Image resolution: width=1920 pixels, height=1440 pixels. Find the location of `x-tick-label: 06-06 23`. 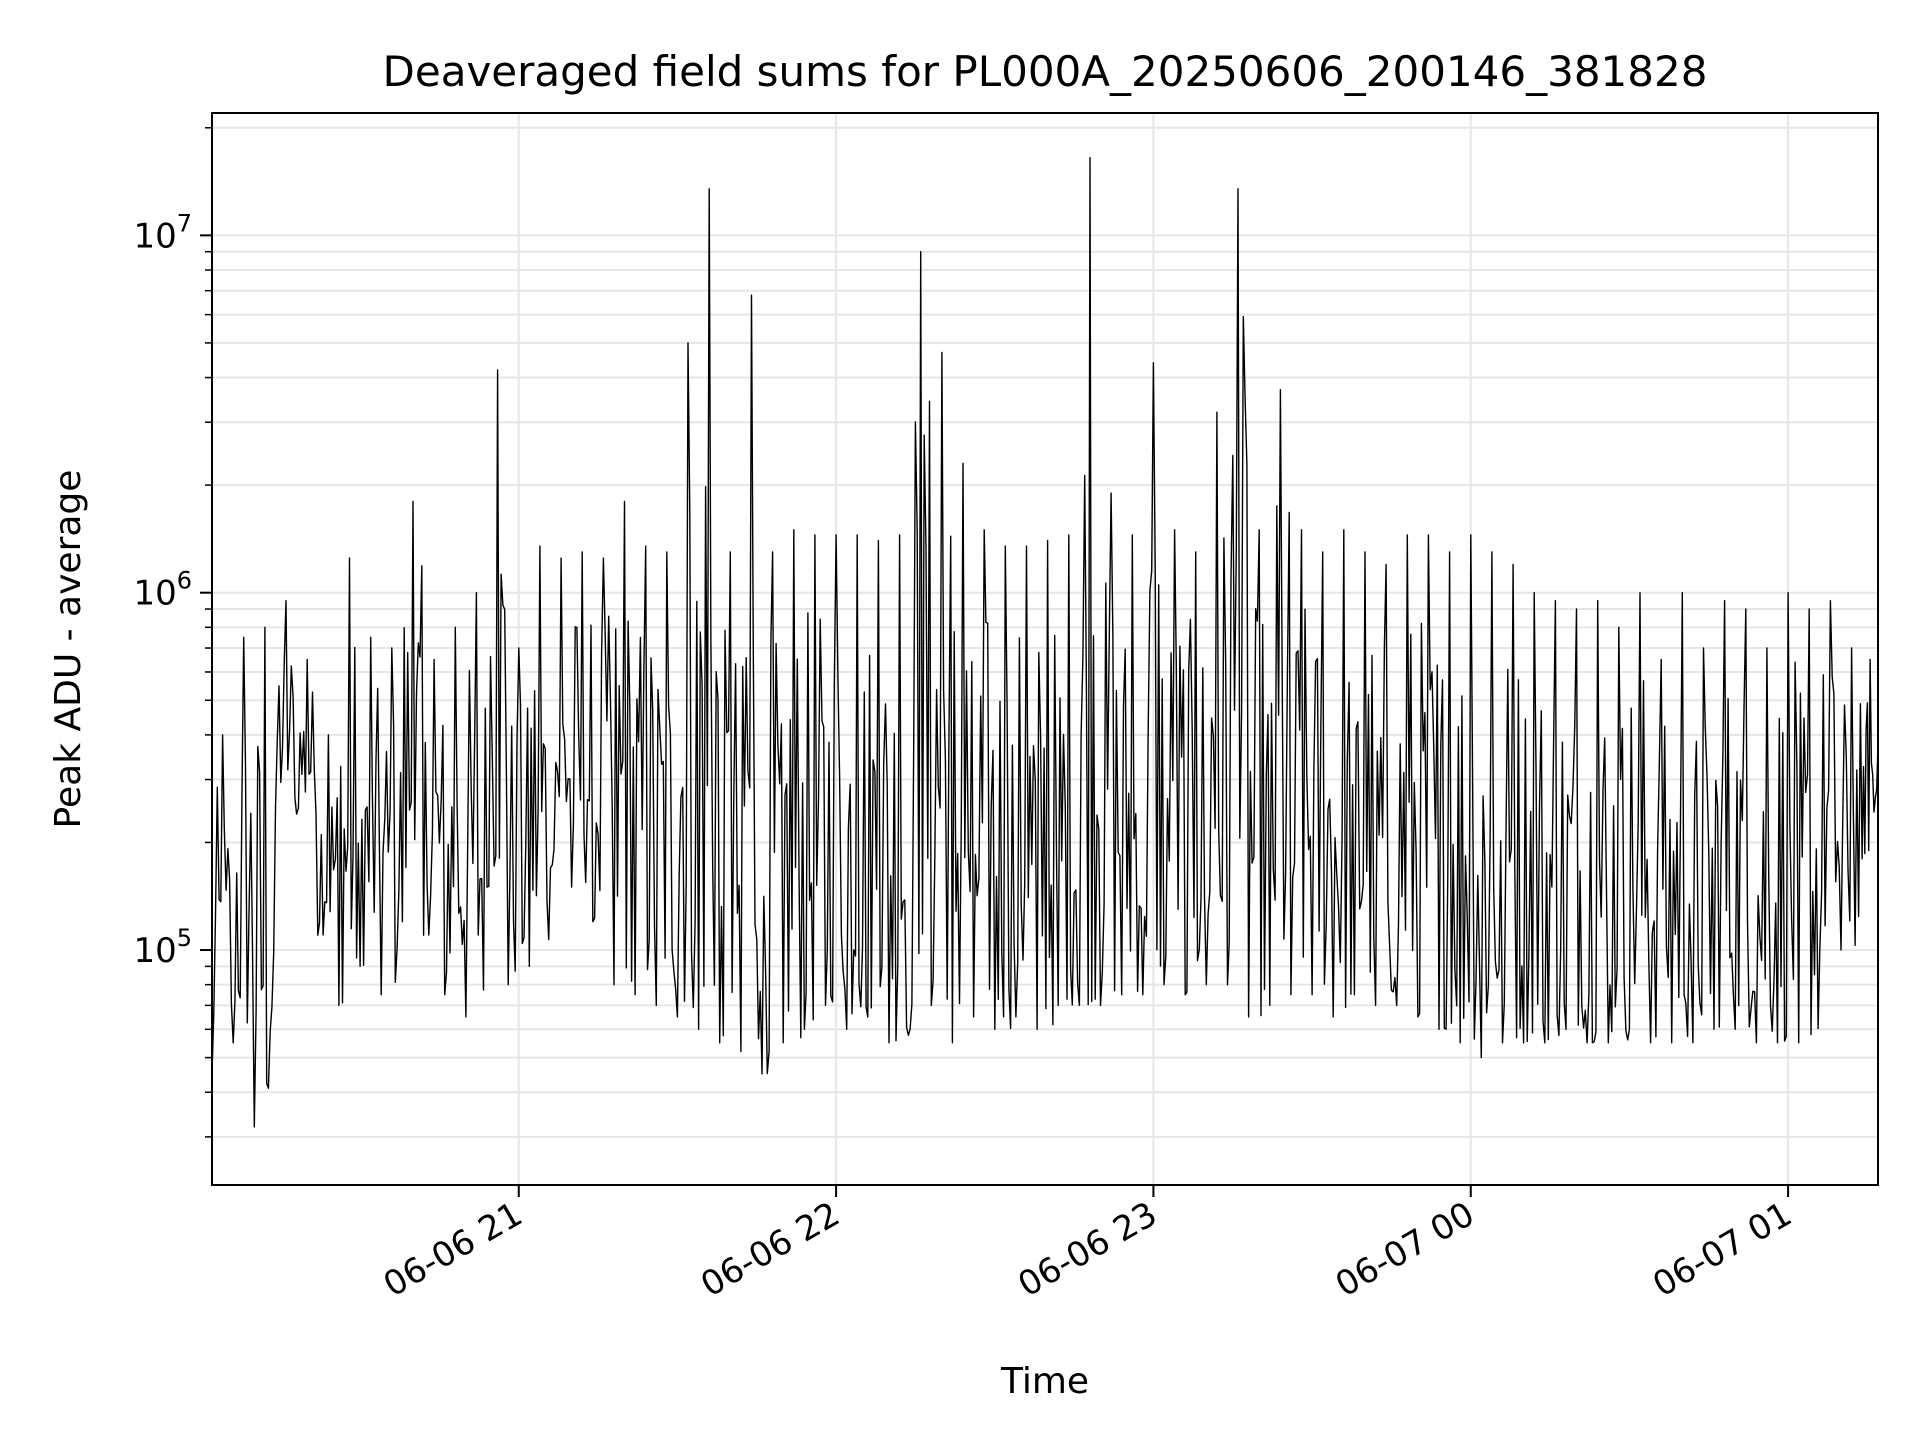

x-tick-label: 06-06 23 is located at coordinates (1088, 1249).